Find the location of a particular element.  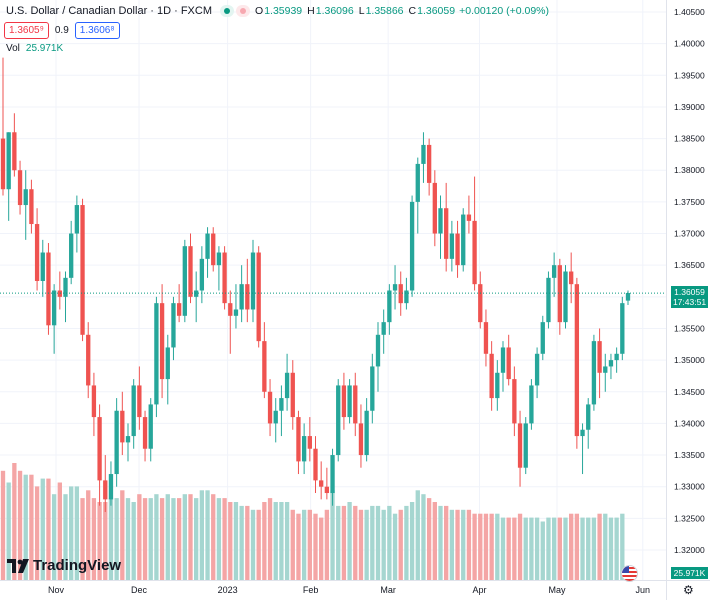

y-tick-label: 1.38500 is located at coordinates (689, 139).